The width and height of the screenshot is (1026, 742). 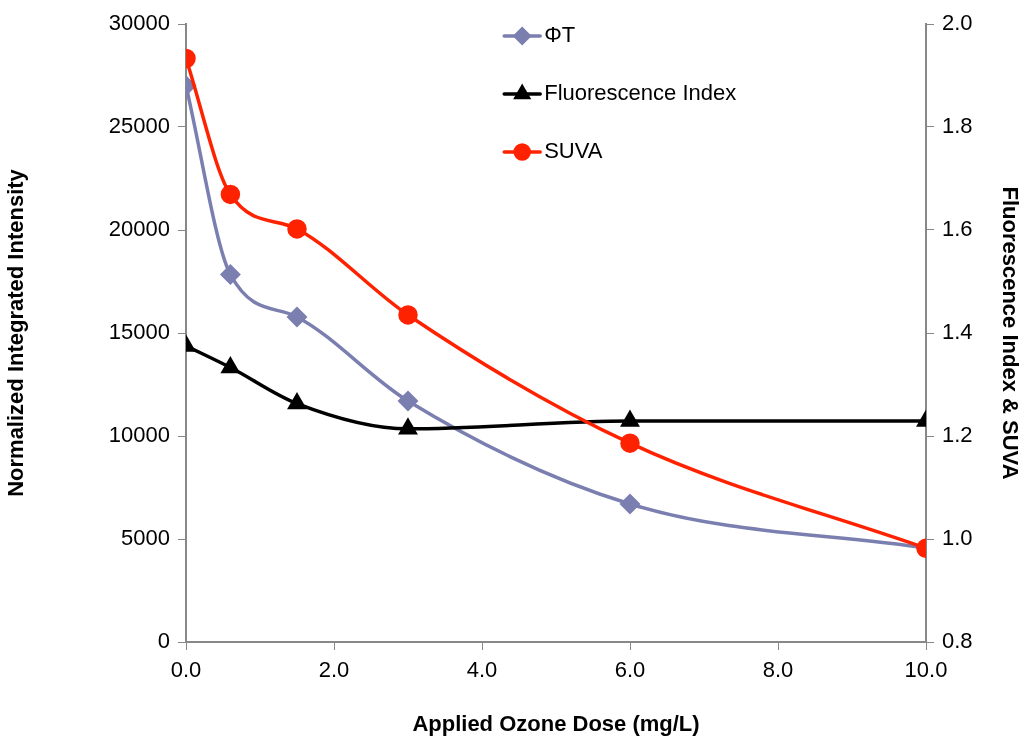 What do you see at coordinates (957, 332) in the screenshot?
I see `y2-tick-label: 1.4` at bounding box center [957, 332].